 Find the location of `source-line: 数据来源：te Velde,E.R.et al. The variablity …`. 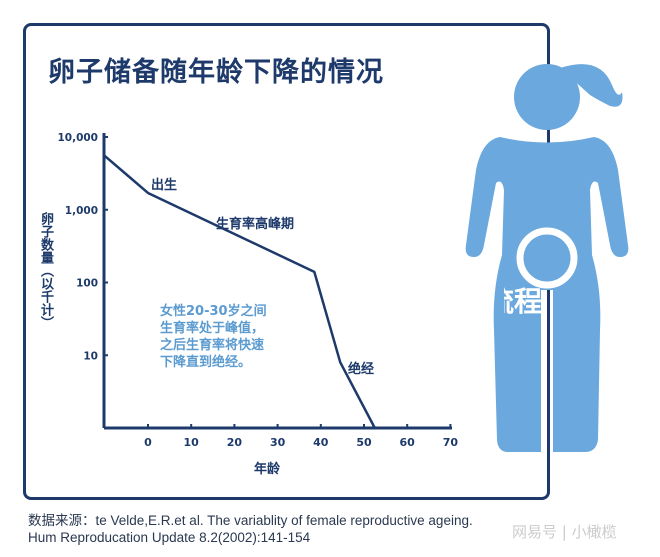

source-line: 数据来源：te Velde,E.R.et al. The variablity … is located at coordinates (250, 520).